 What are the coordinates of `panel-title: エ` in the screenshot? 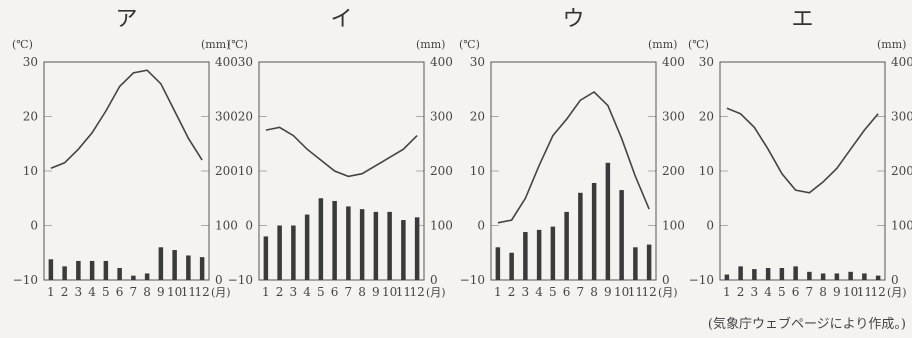 It's located at (802, 19).